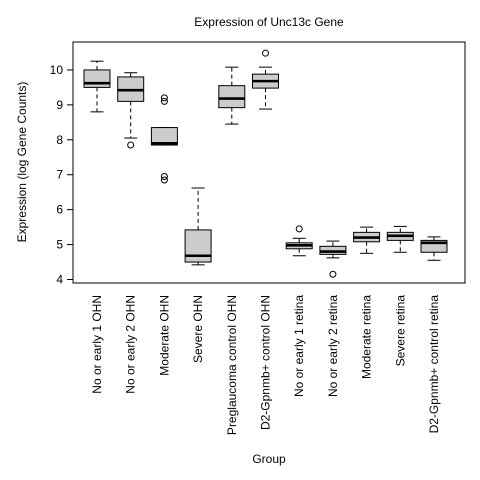 Image resolution: width=480 pixels, height=480 pixels. What do you see at coordinates (131, 344) in the screenshot?
I see `x-tick-label: No or early 2 OHN` at bounding box center [131, 344].